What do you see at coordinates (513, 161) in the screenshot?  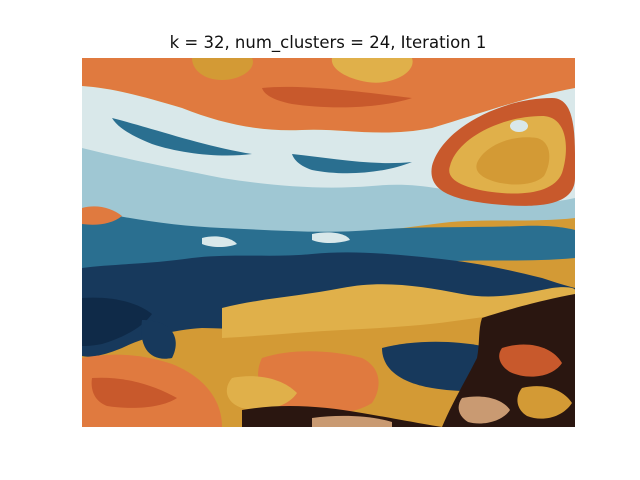 I see `right-swirl-core` at bounding box center [513, 161].